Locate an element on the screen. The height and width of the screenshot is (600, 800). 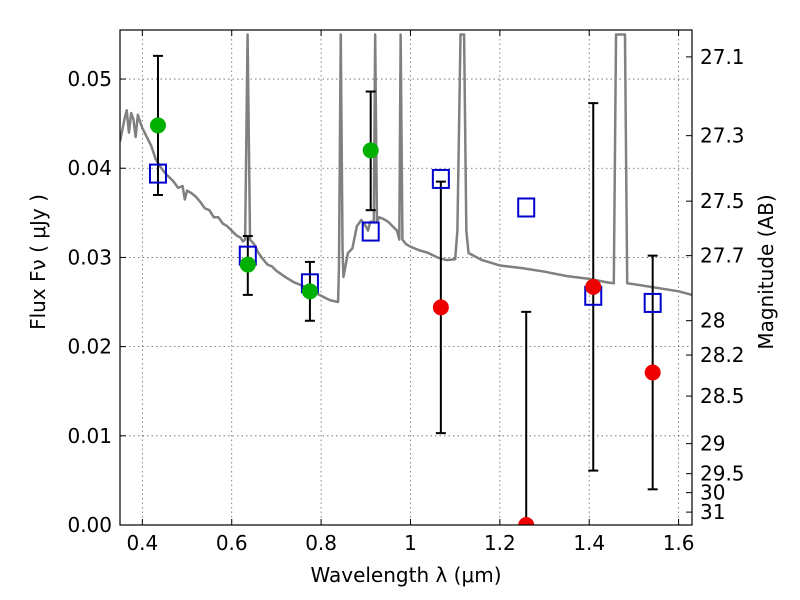
y-tick-label: 0.02 is located at coordinates (89, 347).